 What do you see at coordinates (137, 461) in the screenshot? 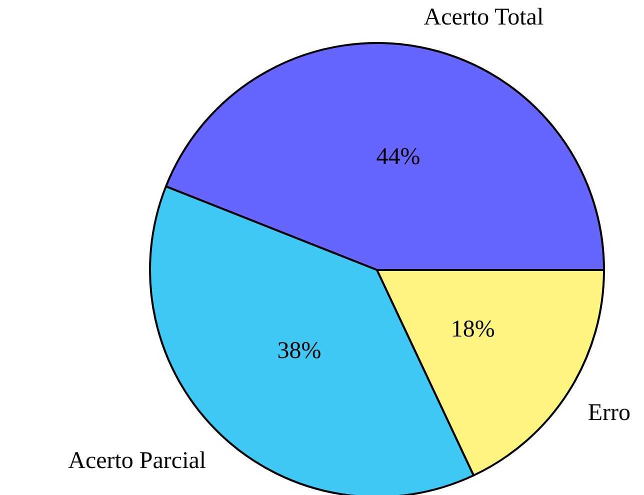
I see `slice-label: Acerto Parcial` at bounding box center [137, 461].